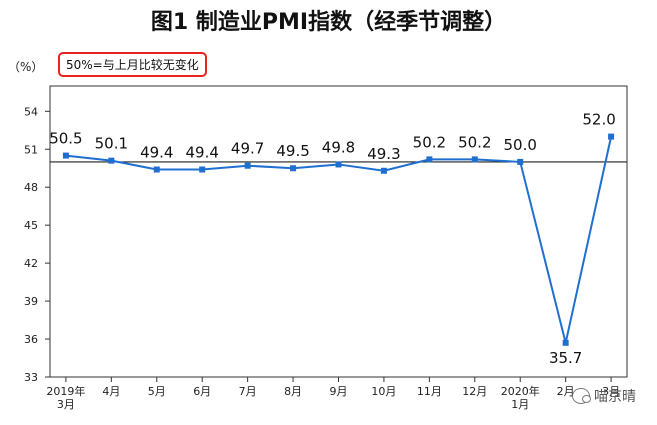 The height and width of the screenshot is (425, 657). I want to click on x-tick-label: 2月, so click(566, 391).